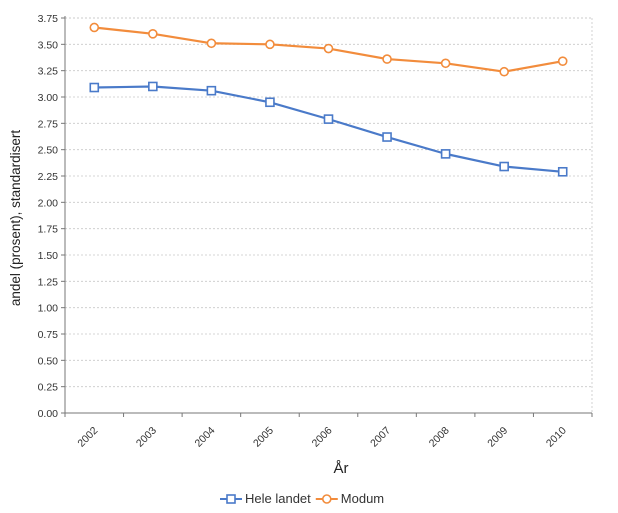 This screenshot has width=618, height=513. I want to click on y-tick-label: 1.75, so click(48, 230).